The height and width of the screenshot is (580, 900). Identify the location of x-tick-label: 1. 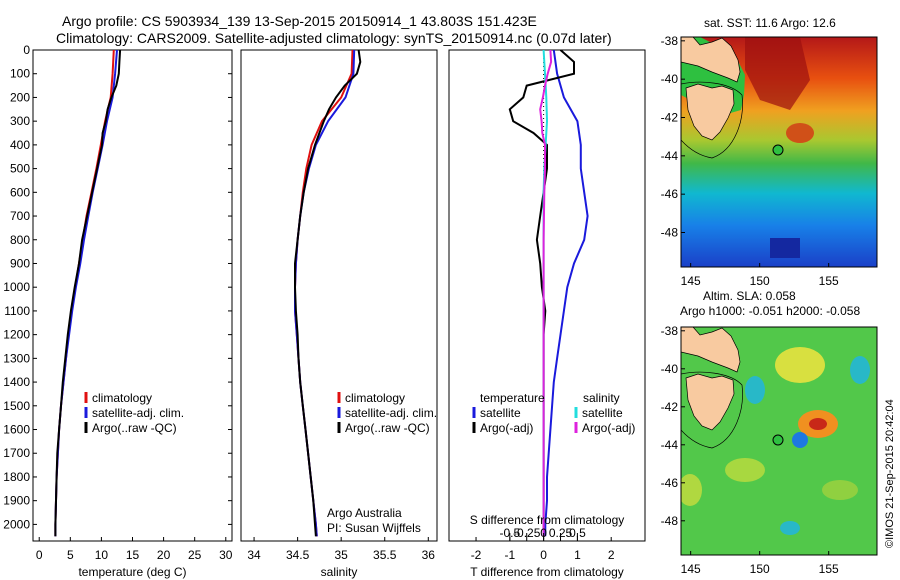
(577, 555).